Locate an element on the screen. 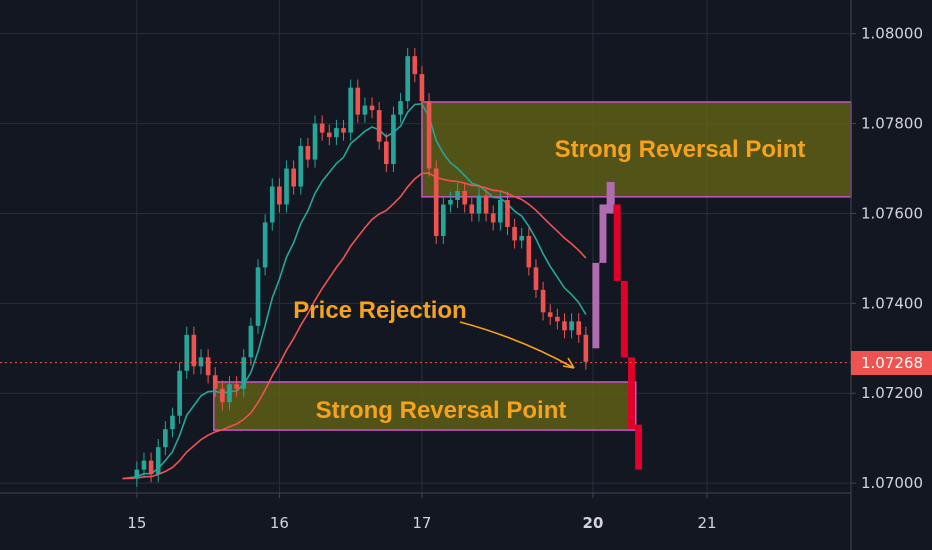 The width and height of the screenshot is (932, 550). current-price-tag: 1.07268 is located at coordinates (891, 363).